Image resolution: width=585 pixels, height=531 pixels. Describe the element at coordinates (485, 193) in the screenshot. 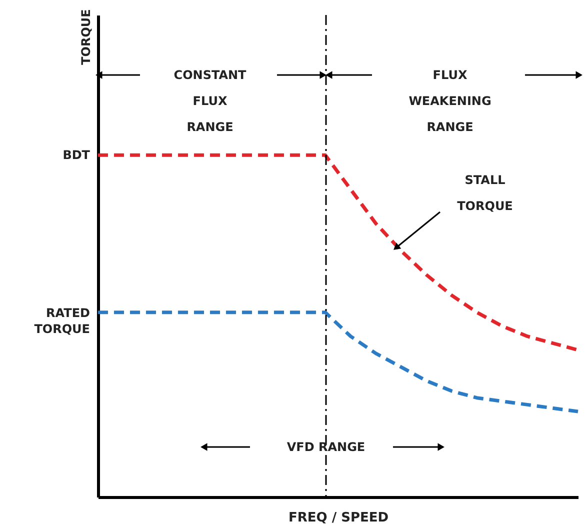

I see `annotation: STALL TORQUE` at that location.